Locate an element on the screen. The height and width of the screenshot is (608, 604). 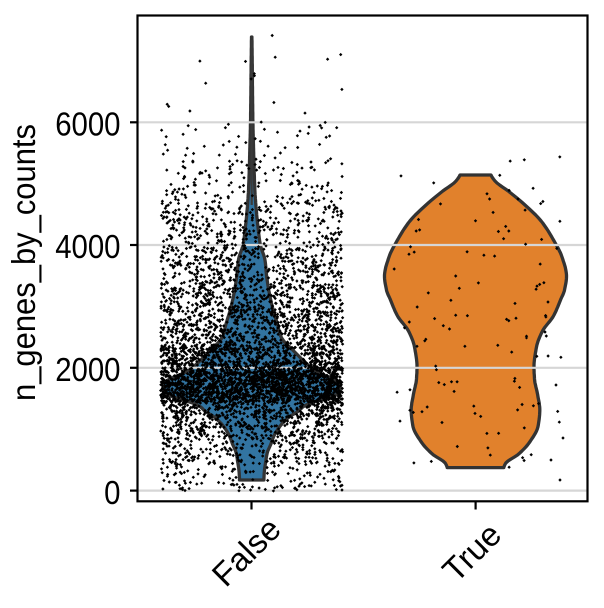
svg-text: 2000 is located at coordinates (87, 369).